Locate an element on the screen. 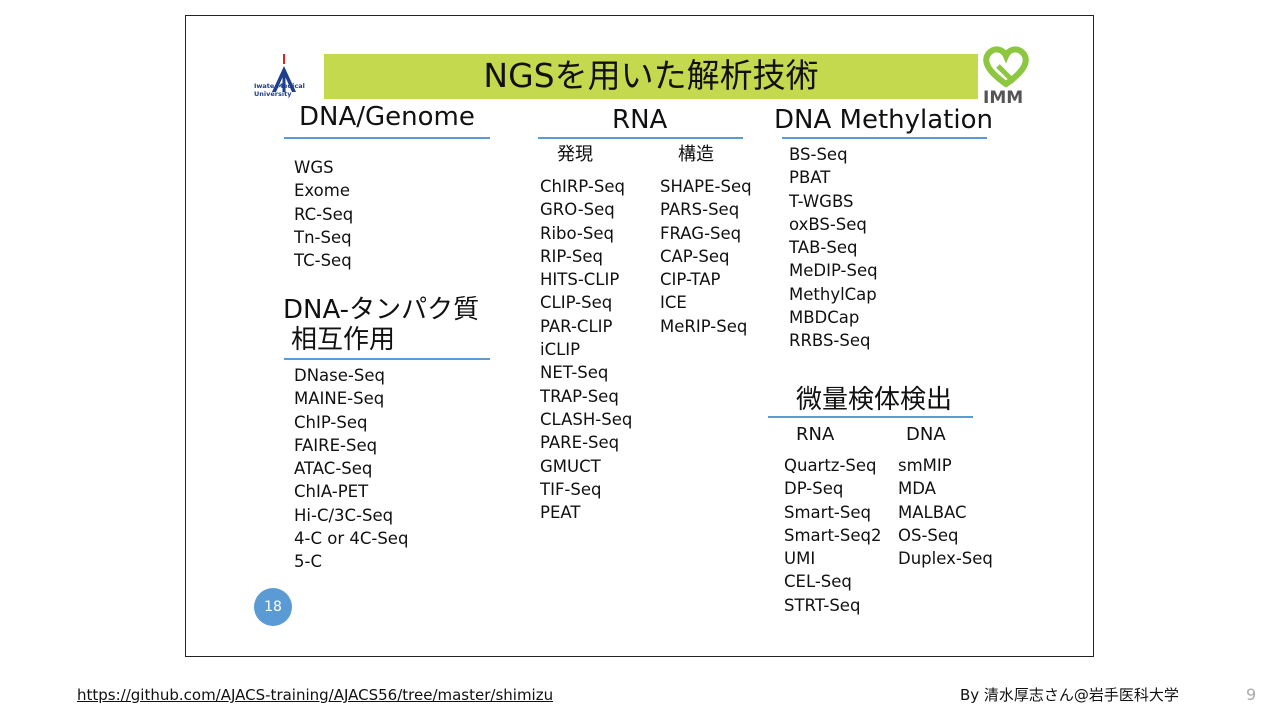  list-item: Smart-Seq is located at coordinates (827, 512).